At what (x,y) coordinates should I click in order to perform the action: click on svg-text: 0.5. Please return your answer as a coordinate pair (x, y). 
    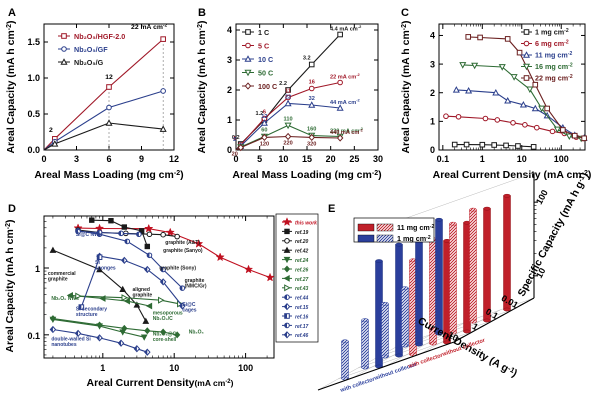
    Looking at the image, I should click on (33, 114).